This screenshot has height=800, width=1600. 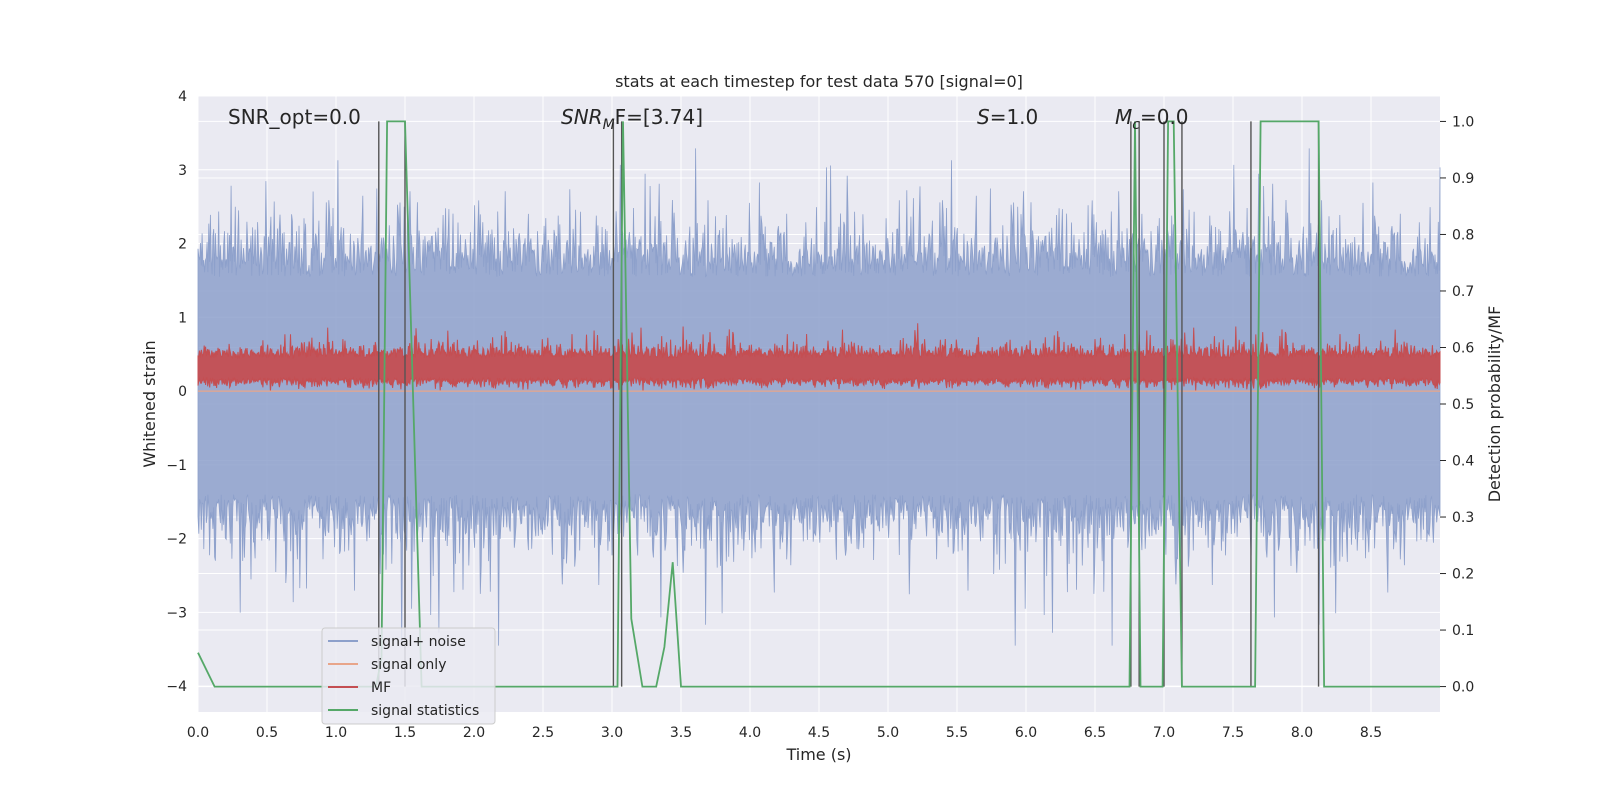 What do you see at coordinates (474, 733) in the screenshot?
I see `x-tick-label: 2.0` at bounding box center [474, 733].